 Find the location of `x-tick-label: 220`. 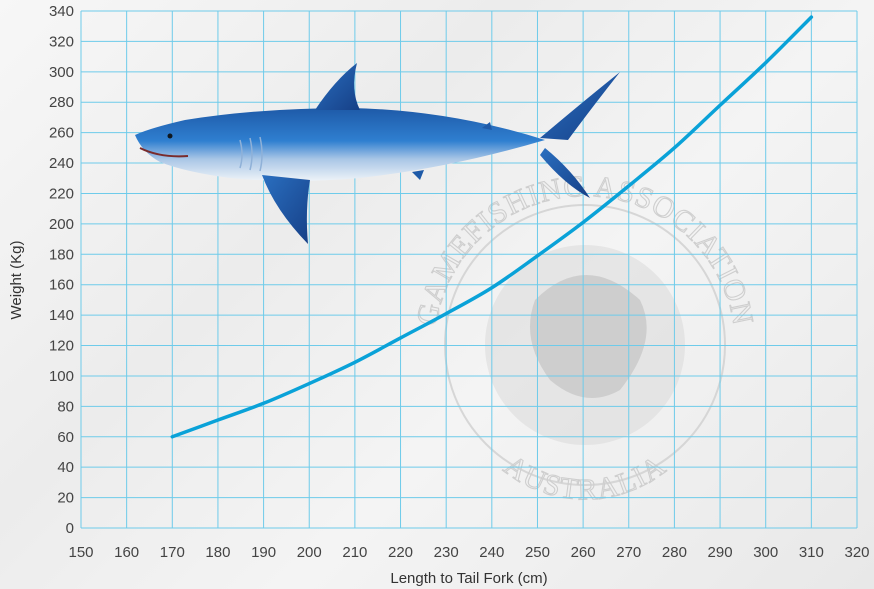

x-tick-label: 220 is located at coordinates (400, 552).